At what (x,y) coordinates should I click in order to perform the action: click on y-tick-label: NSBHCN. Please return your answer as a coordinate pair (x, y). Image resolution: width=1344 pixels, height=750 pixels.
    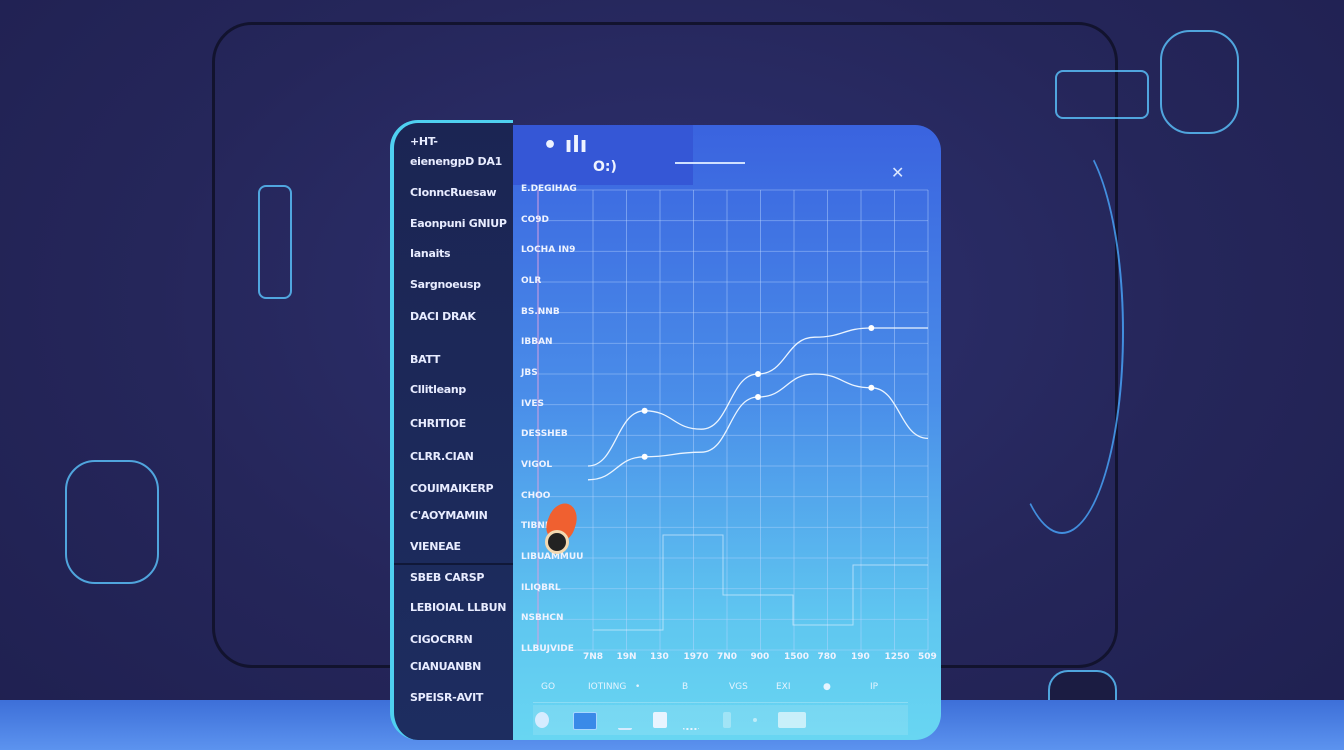
    Looking at the image, I should click on (542, 618).